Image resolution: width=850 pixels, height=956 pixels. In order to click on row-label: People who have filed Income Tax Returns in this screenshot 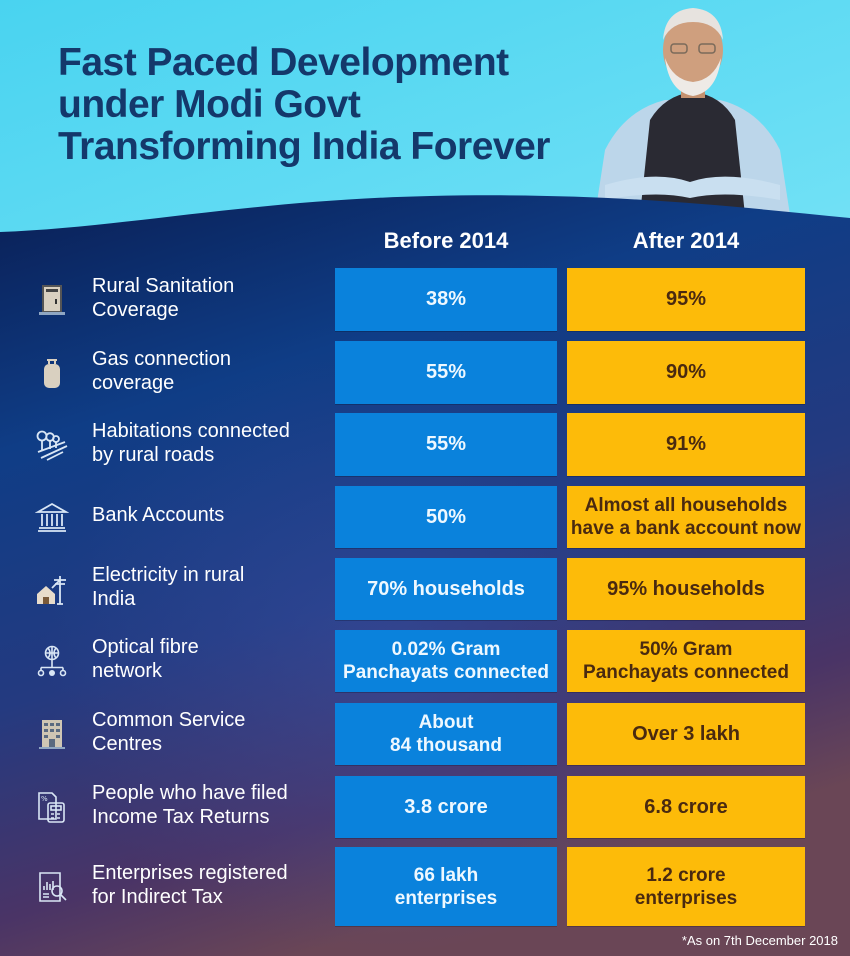, I will do `click(190, 805)`.